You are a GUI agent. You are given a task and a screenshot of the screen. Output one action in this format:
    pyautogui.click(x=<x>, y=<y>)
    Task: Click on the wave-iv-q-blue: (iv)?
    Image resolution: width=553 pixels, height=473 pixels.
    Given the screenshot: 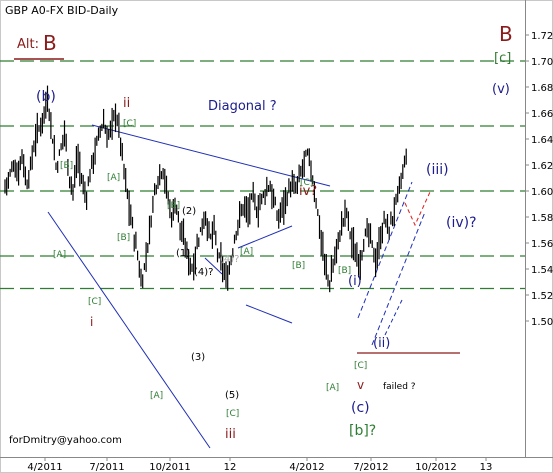 What is the action you would take?
    pyautogui.click(x=461, y=223)
    